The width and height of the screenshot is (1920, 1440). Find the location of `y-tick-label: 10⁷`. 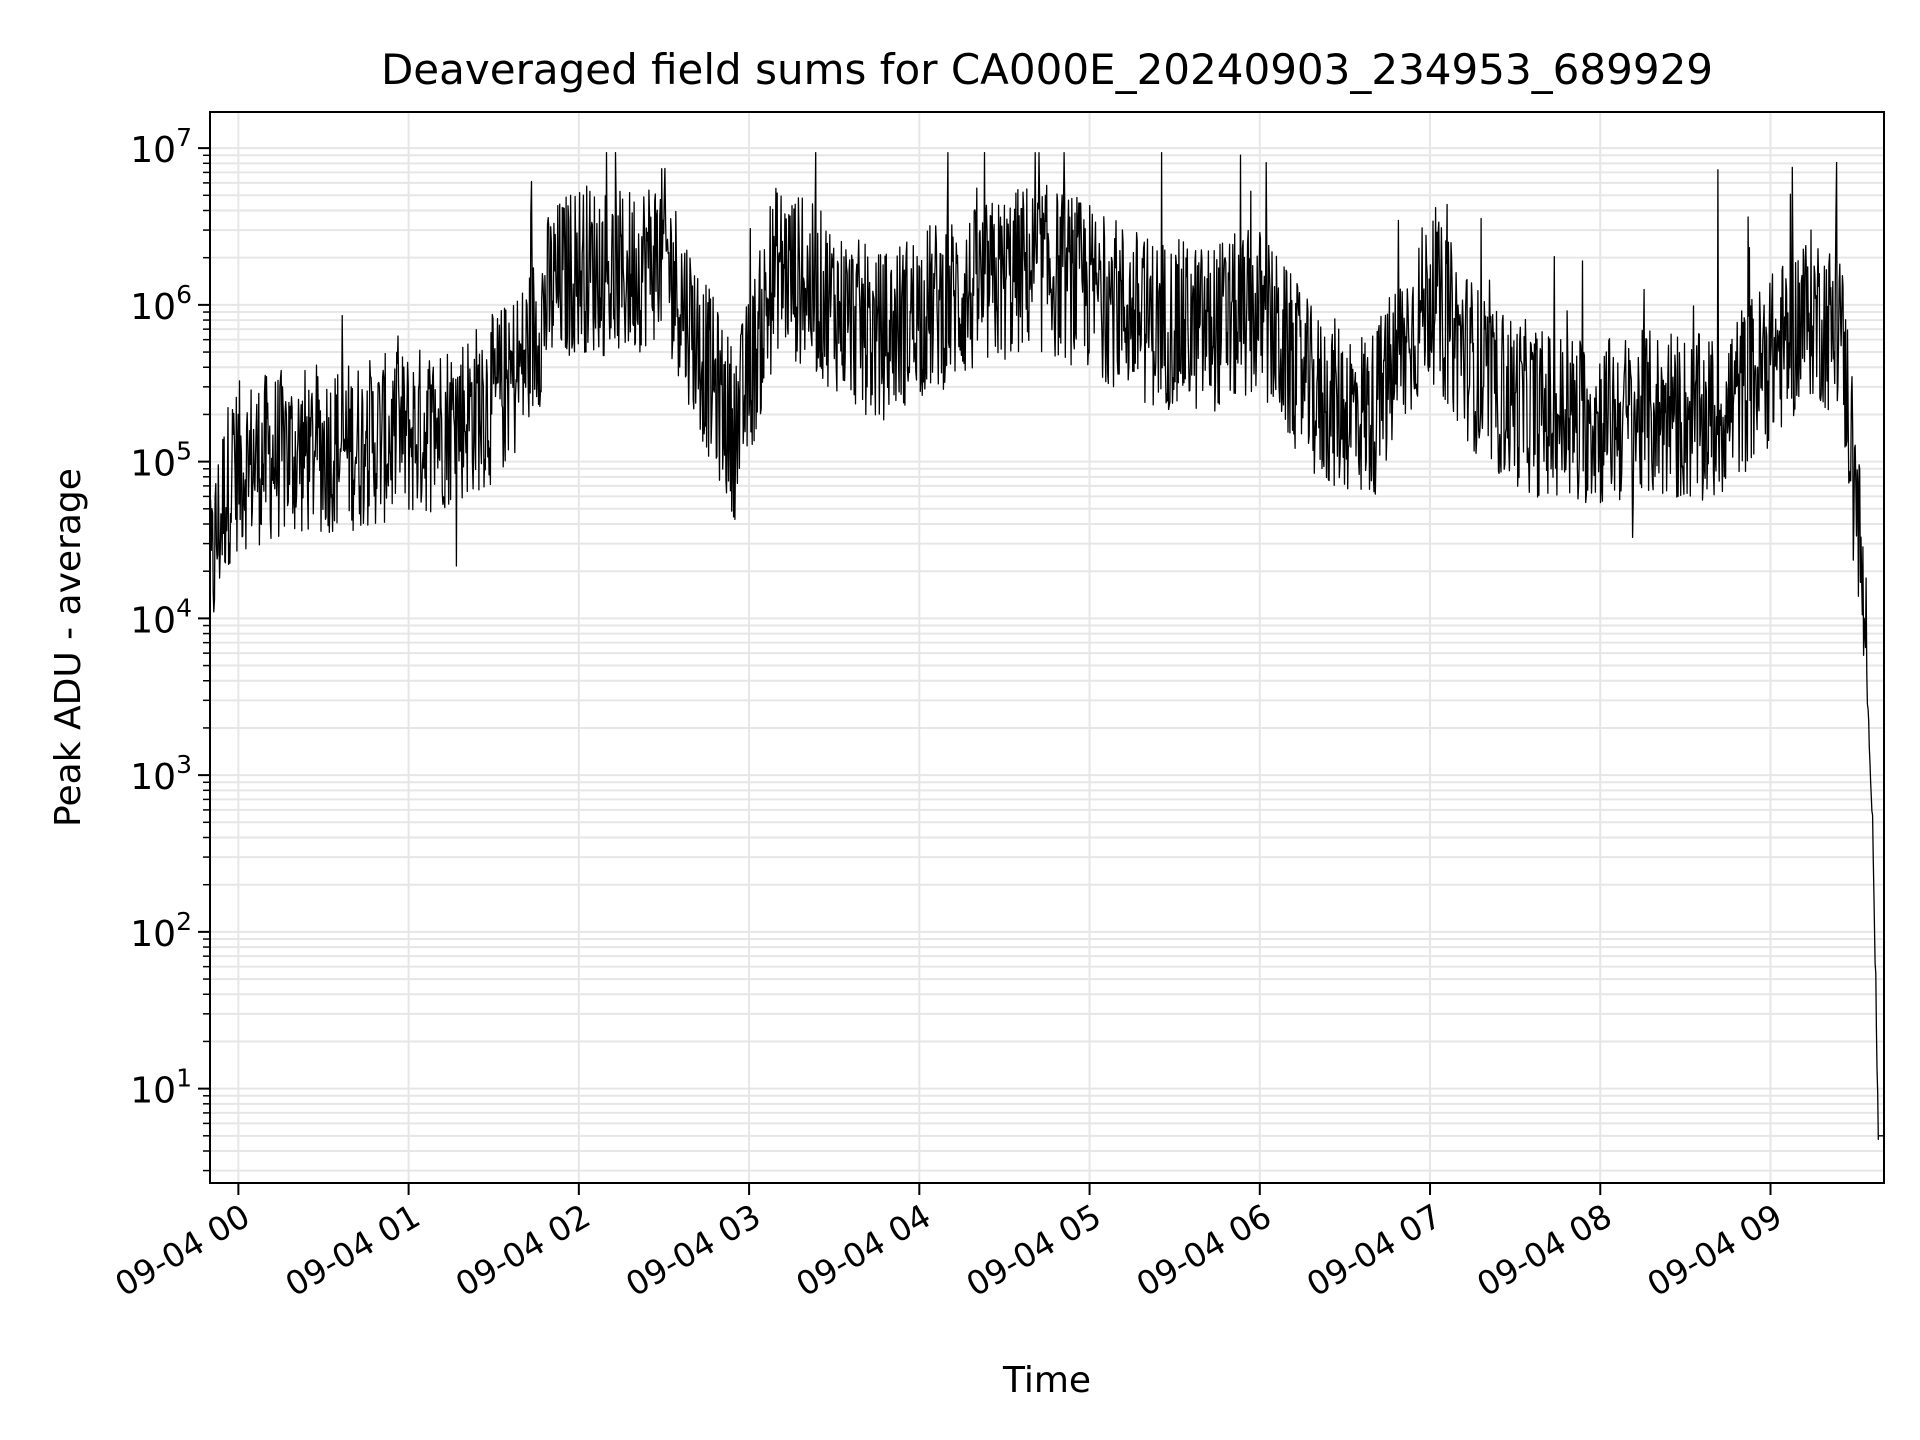

y-tick-label: 10⁷ is located at coordinates (161, 147).